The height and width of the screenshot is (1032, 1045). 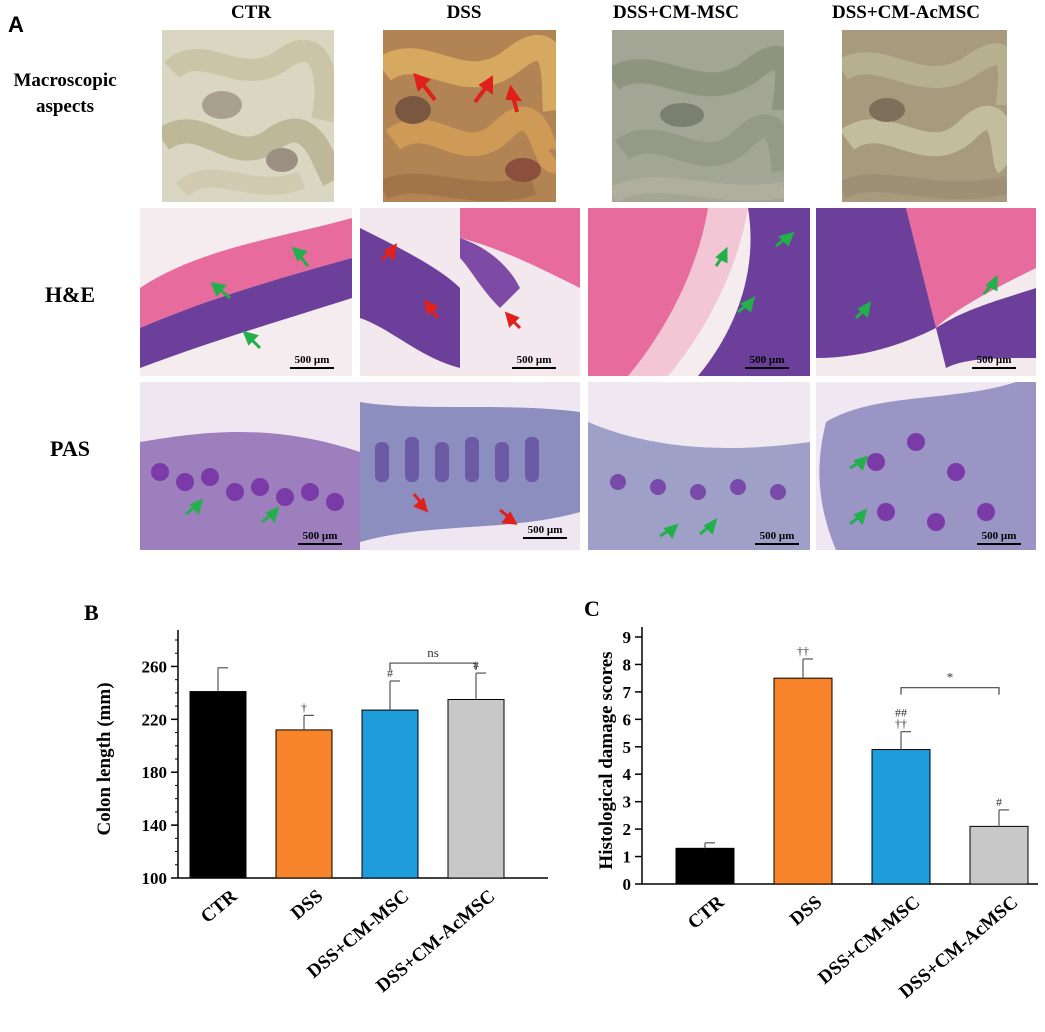 I want to click on y-tick-label: 5, so click(x=627, y=747).